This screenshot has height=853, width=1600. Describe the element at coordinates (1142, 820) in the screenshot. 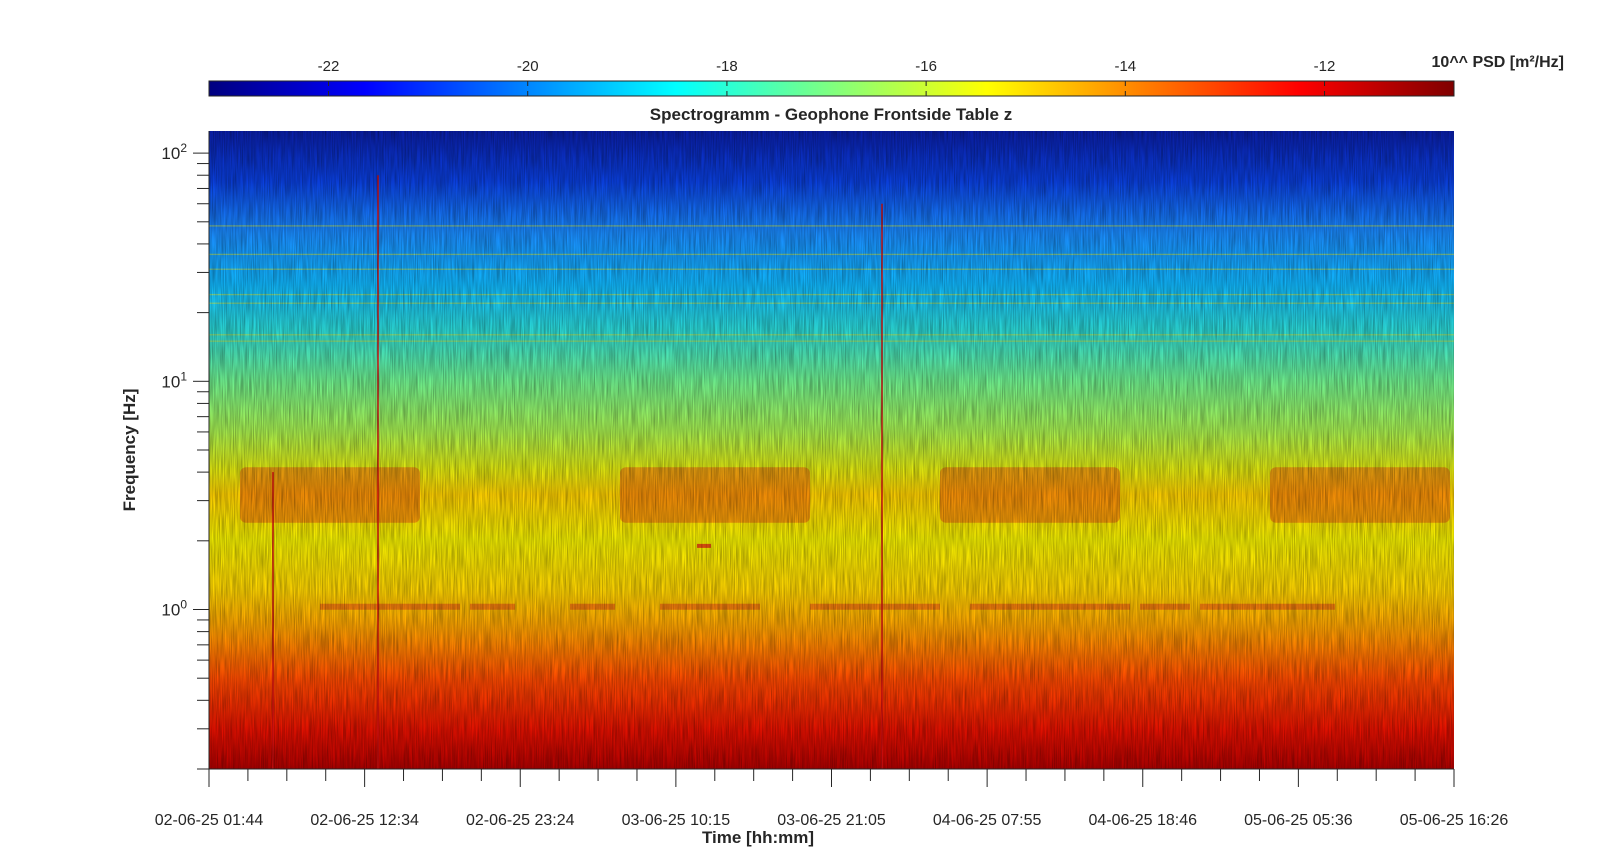

I see `x-tick-label: 04-06-25 18:46` at that location.